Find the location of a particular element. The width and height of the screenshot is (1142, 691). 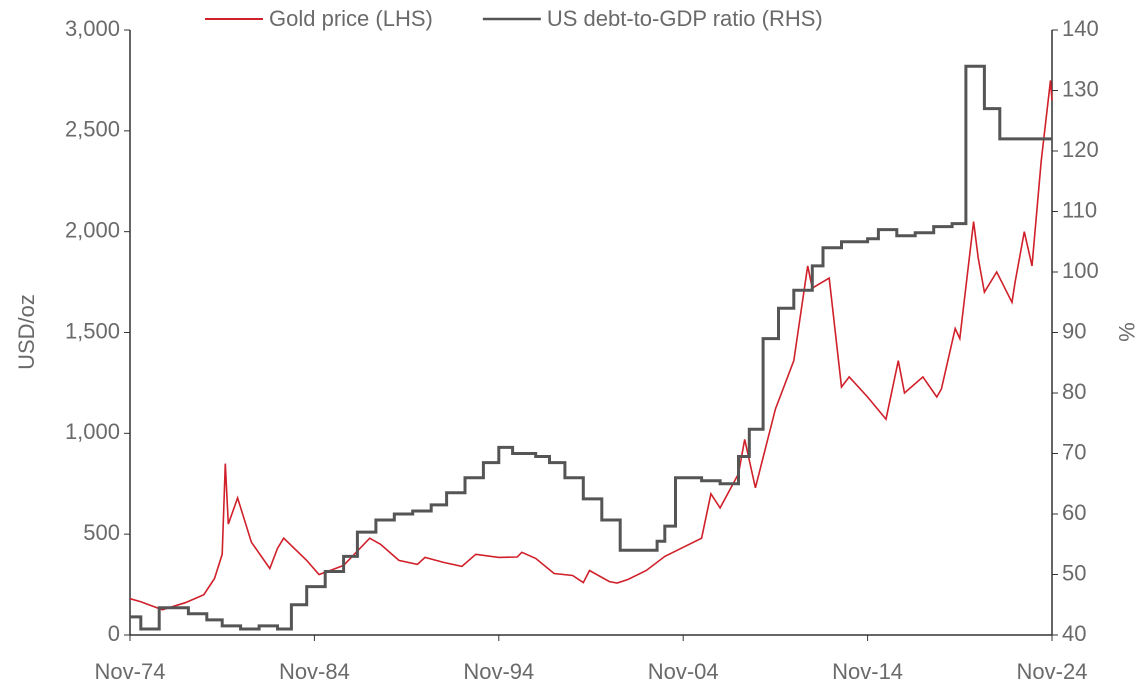

x-tick-label: Nov-94 is located at coordinates (498, 671).